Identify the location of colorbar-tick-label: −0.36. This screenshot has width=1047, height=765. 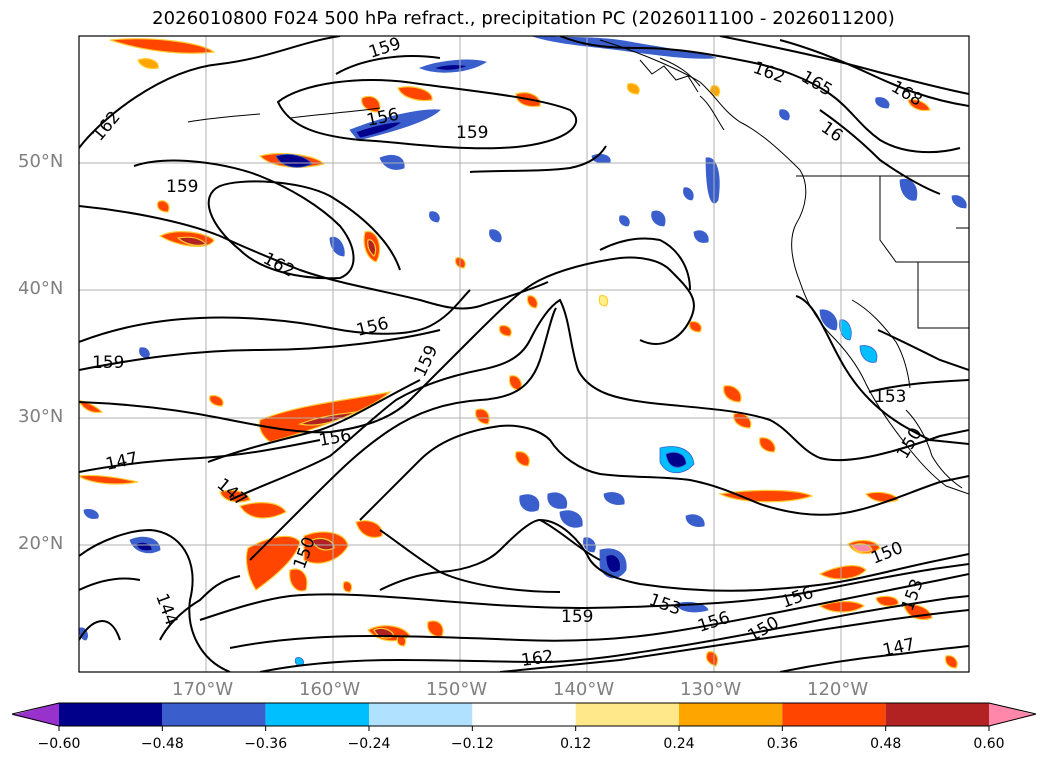
(266, 744).